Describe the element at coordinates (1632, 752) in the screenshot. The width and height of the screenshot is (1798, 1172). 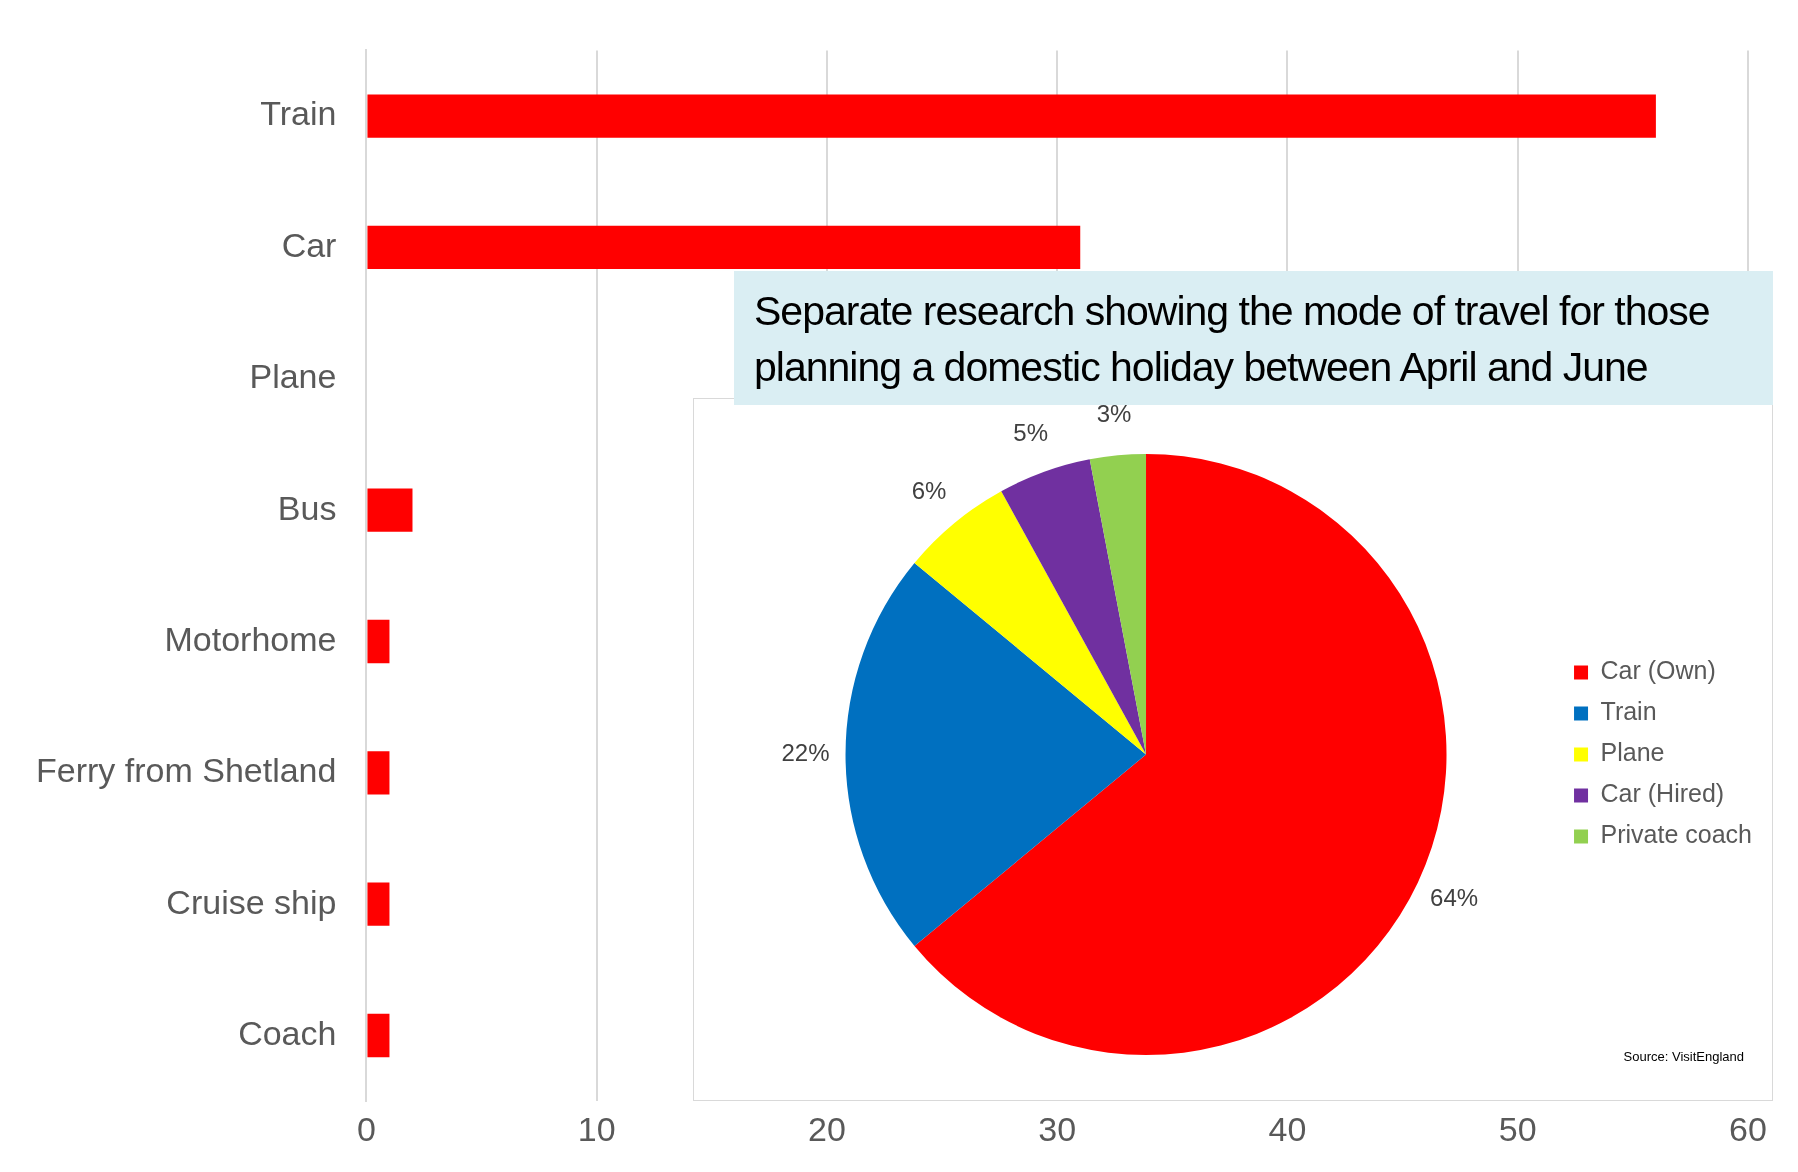
I see `legend-label: Plane` at that location.